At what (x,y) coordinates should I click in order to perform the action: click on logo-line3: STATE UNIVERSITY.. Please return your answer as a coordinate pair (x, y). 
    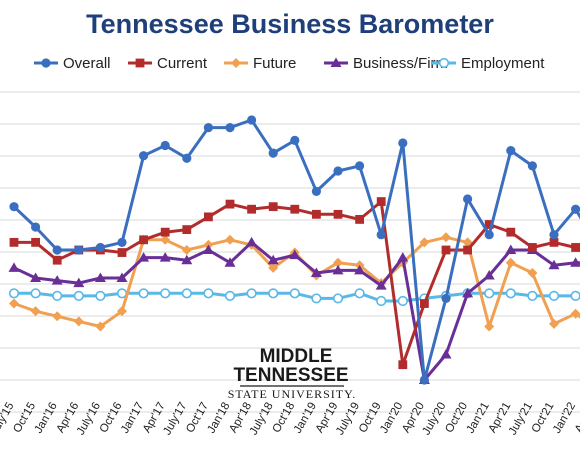
    Looking at the image, I should click on (292, 394).